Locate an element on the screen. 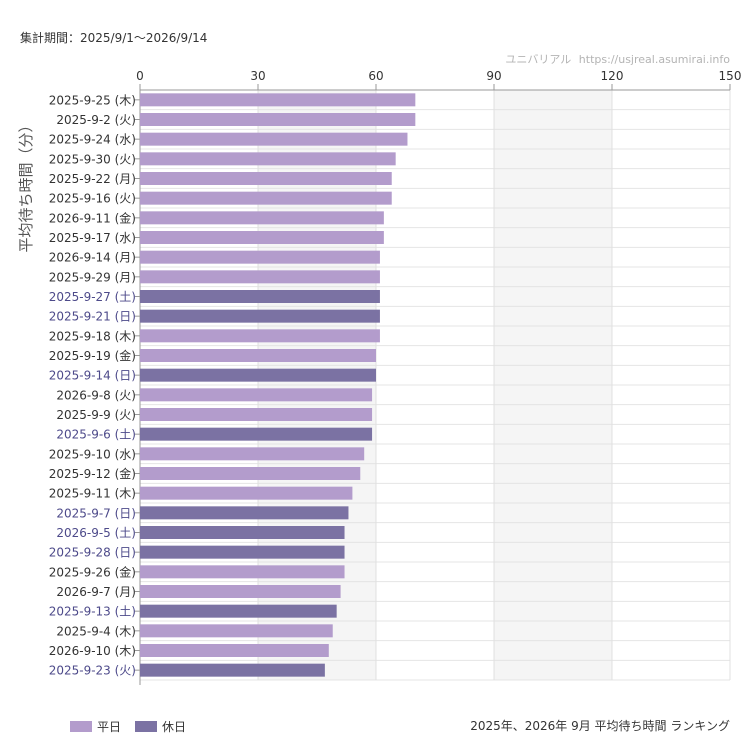 This screenshot has height=750, width=750. y-axis-title: 平均待ち時間（分） is located at coordinates (26, 184).